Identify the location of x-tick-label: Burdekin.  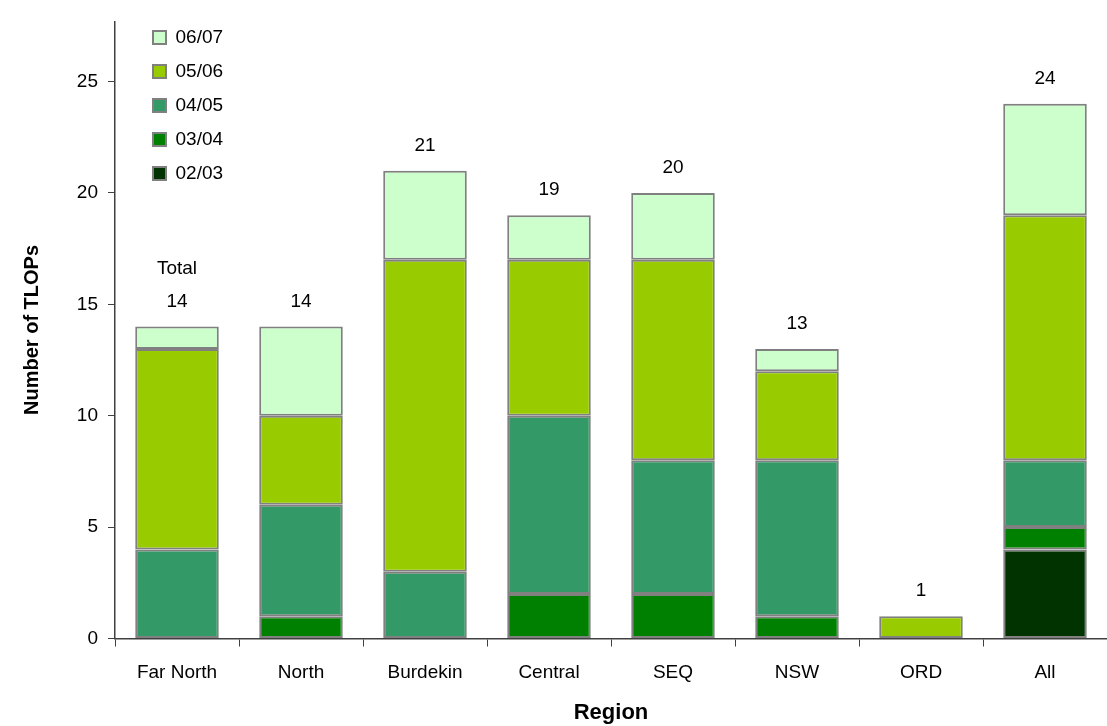
(425, 672).